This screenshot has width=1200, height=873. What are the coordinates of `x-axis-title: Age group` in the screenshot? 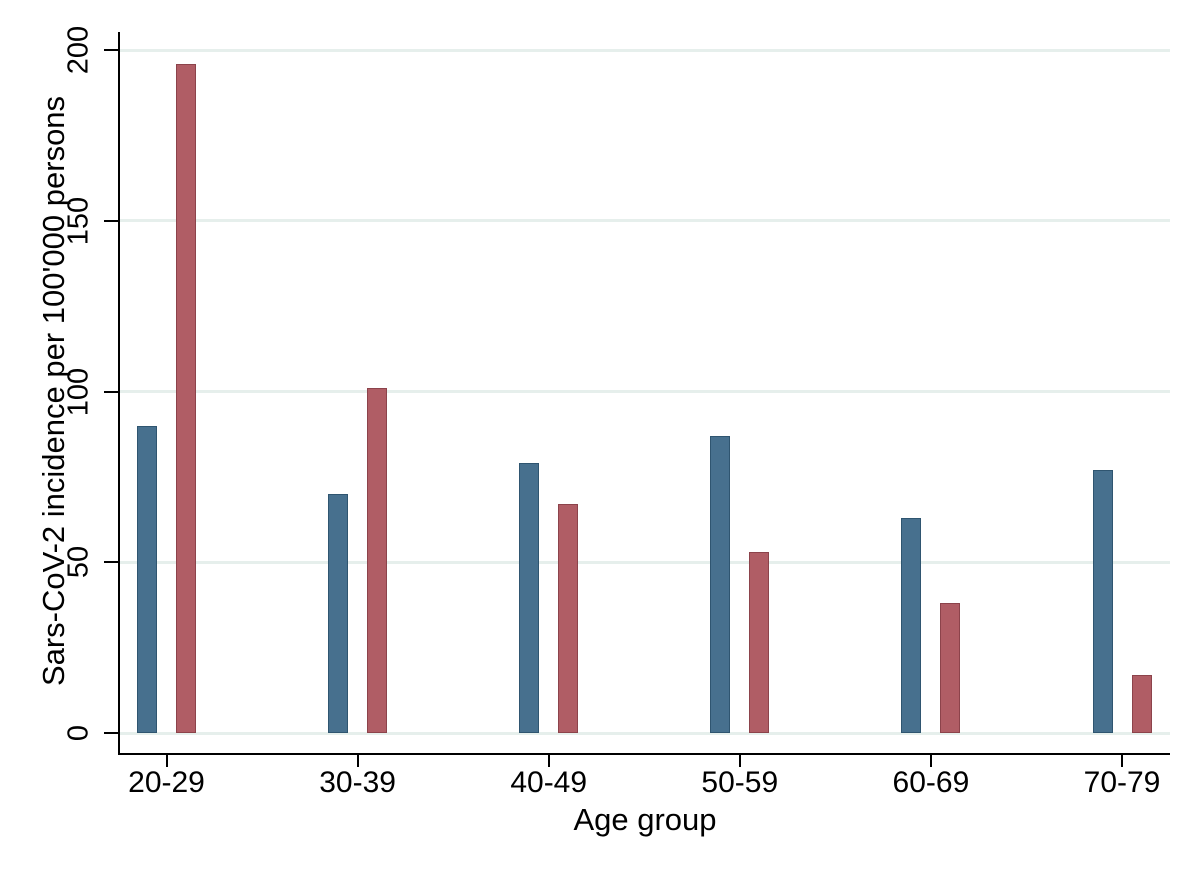 It's located at (645, 819).